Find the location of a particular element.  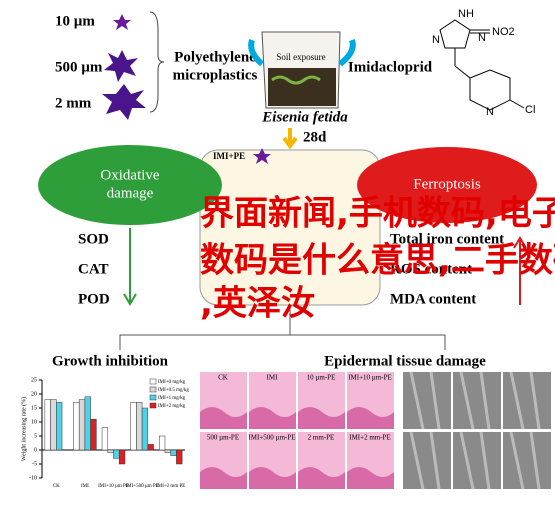

y-tick-label: 25 is located at coordinates (34, 380).